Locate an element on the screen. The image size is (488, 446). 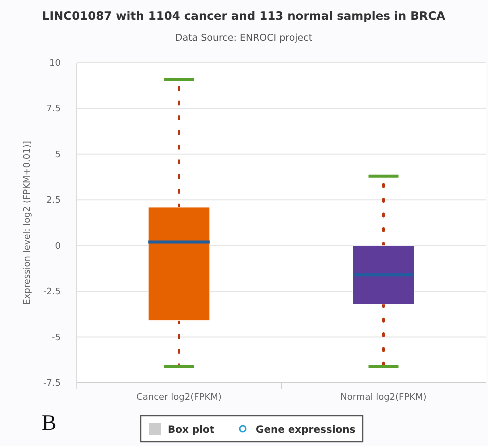
chart-title: LINC01087 with 1104 cancer and 113 normal samples in BRCA is located at coordinates (244, 16).